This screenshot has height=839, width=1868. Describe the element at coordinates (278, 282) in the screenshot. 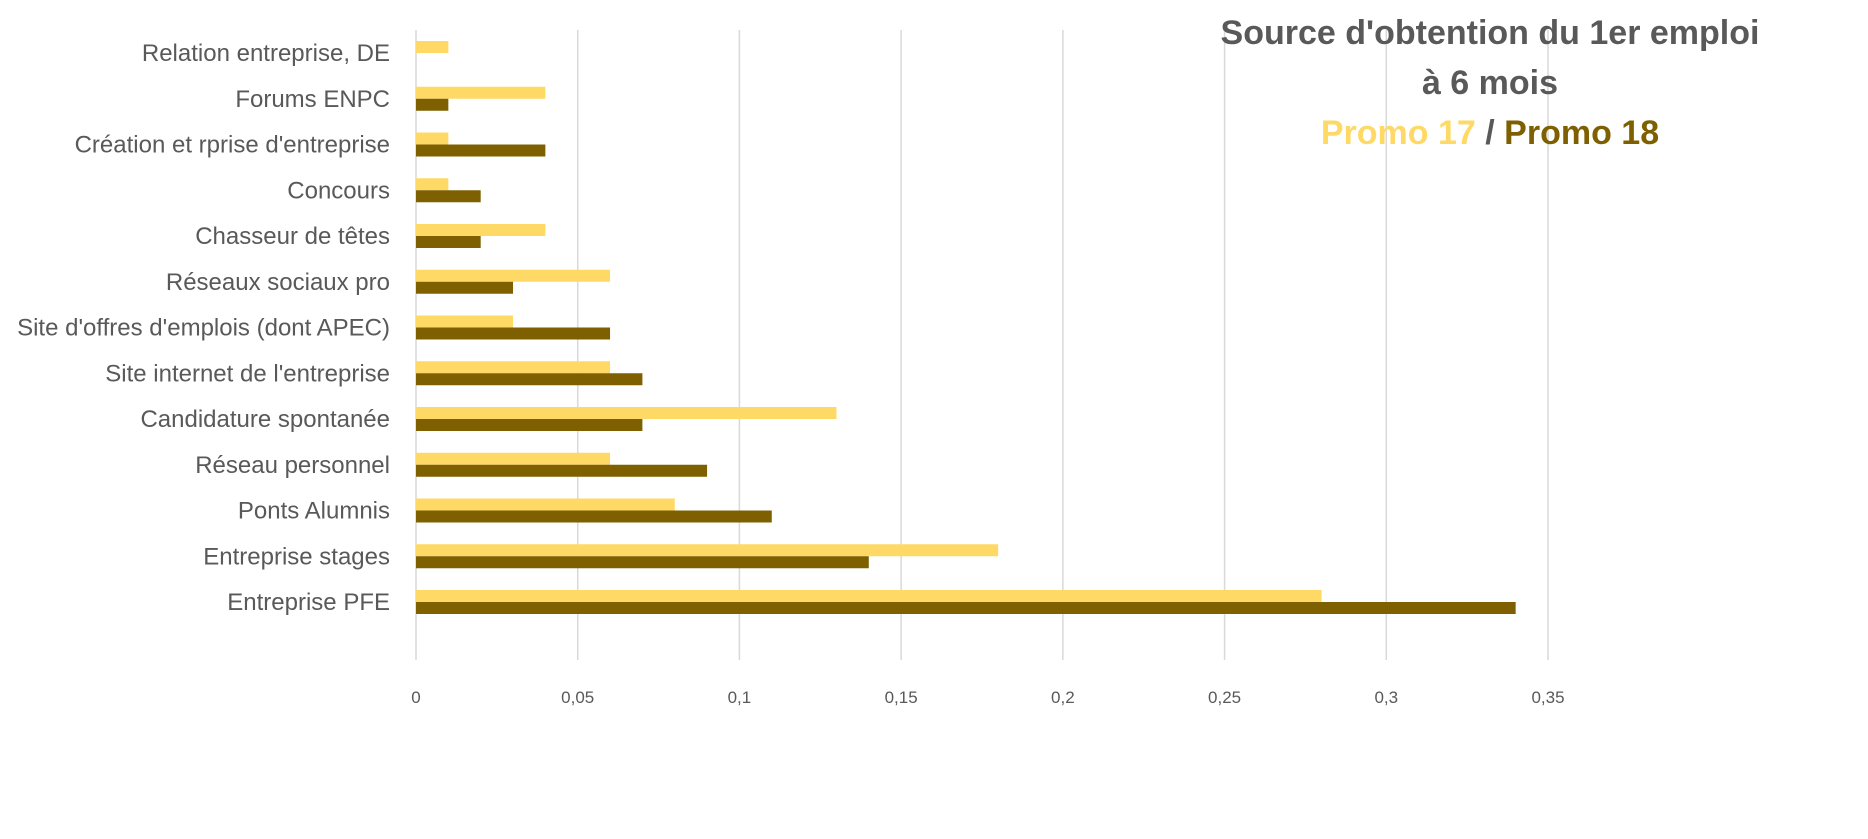

I see `category-label: Réseaux sociaux pro` at that location.